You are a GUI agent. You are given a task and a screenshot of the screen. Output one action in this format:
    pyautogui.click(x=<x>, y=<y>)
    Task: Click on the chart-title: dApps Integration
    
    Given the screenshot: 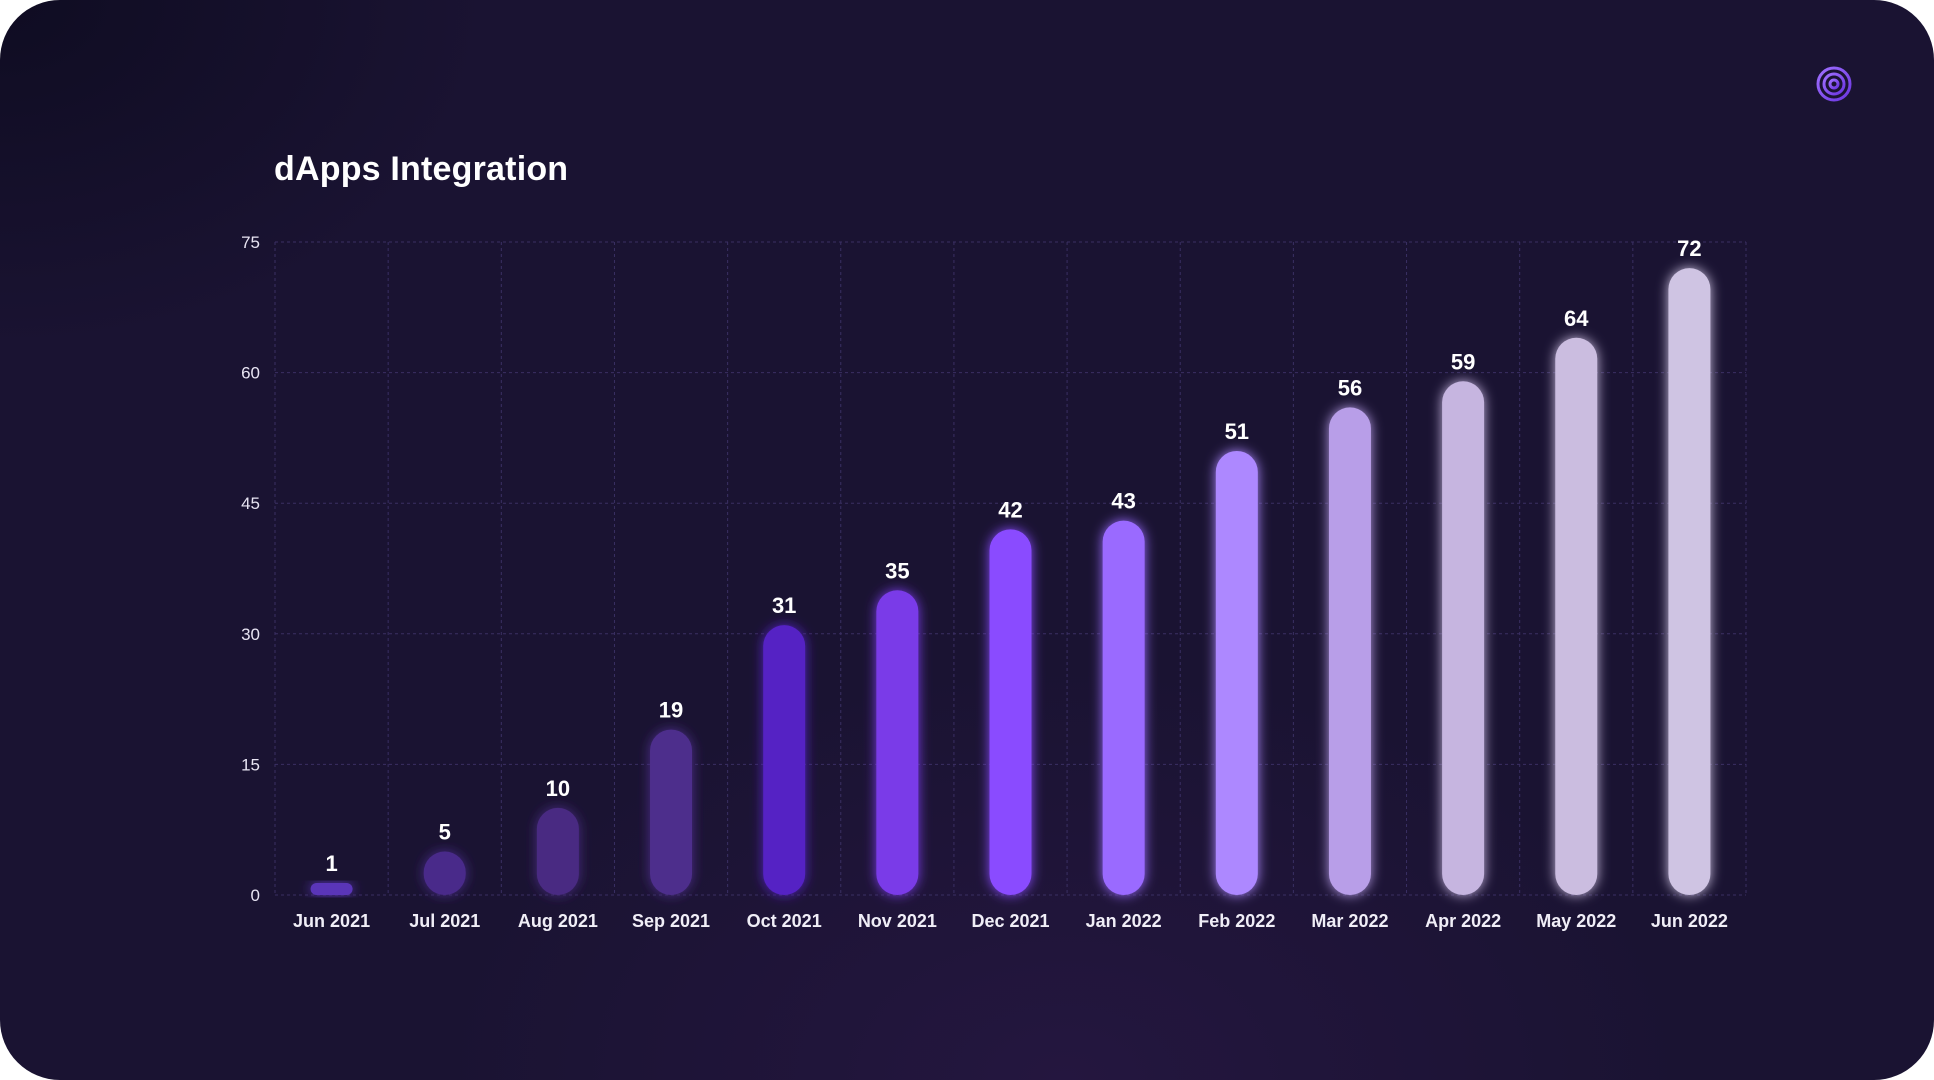 What is the action you would take?
    pyautogui.click(x=421, y=169)
    